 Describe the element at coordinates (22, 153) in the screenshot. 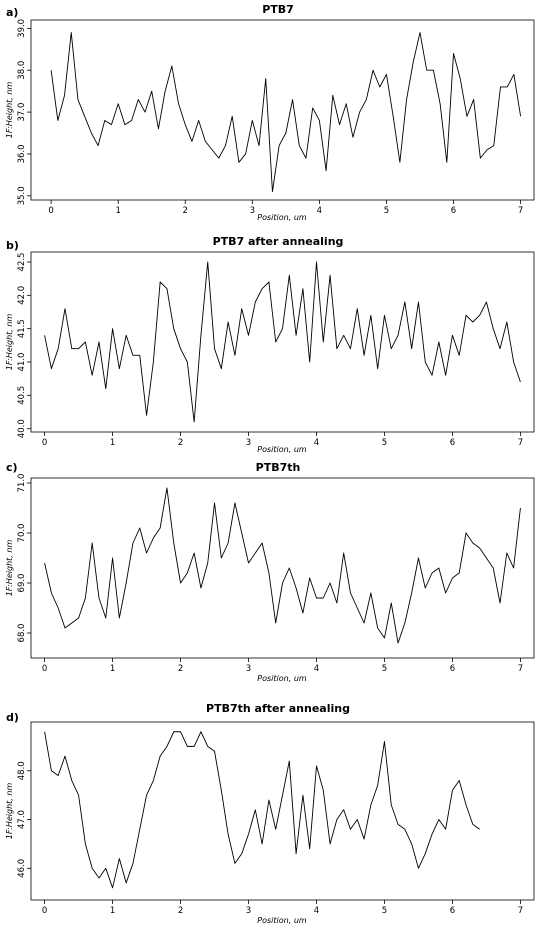

I see `y-tick-label: 36.0` at that location.